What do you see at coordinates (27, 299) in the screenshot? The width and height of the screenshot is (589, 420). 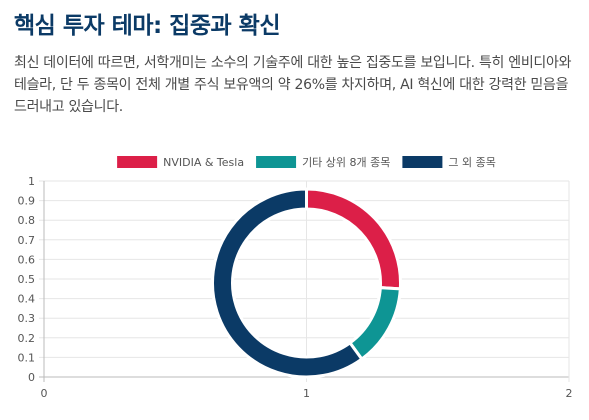 I see `y-tick-label: 0.4` at bounding box center [27, 299].